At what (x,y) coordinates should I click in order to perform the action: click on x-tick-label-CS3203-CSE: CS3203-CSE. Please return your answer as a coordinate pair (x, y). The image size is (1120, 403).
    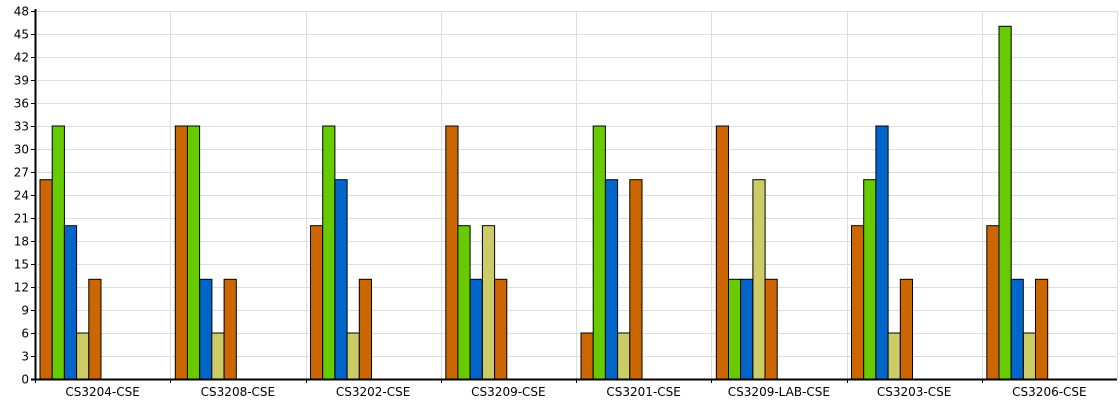
    Looking at the image, I should click on (914, 392).